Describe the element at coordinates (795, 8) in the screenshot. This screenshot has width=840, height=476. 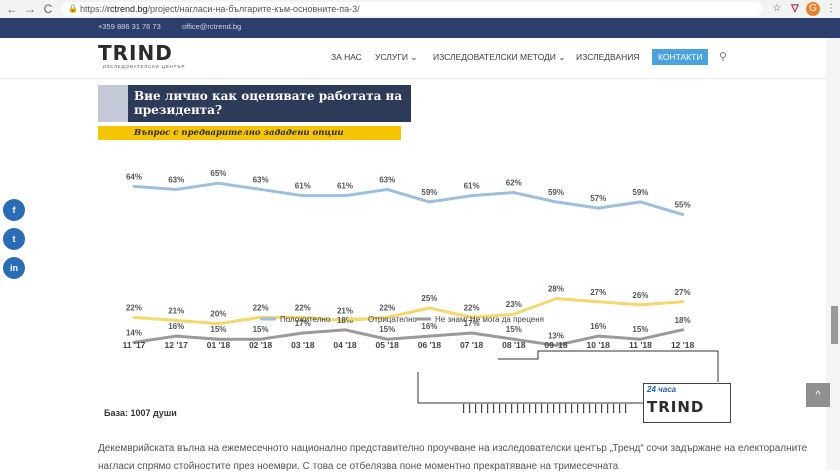
I see `extension-shield-icon: ▽` at that location.